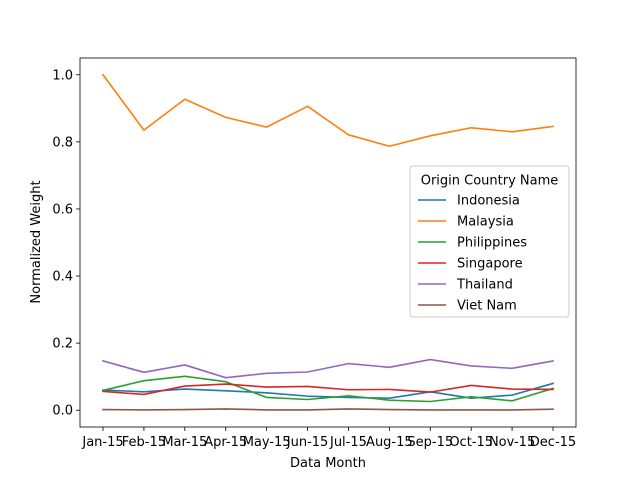 Image resolution: width=640 pixels, height=480 pixels. I want to click on legend-label: Thailand, so click(484, 285).